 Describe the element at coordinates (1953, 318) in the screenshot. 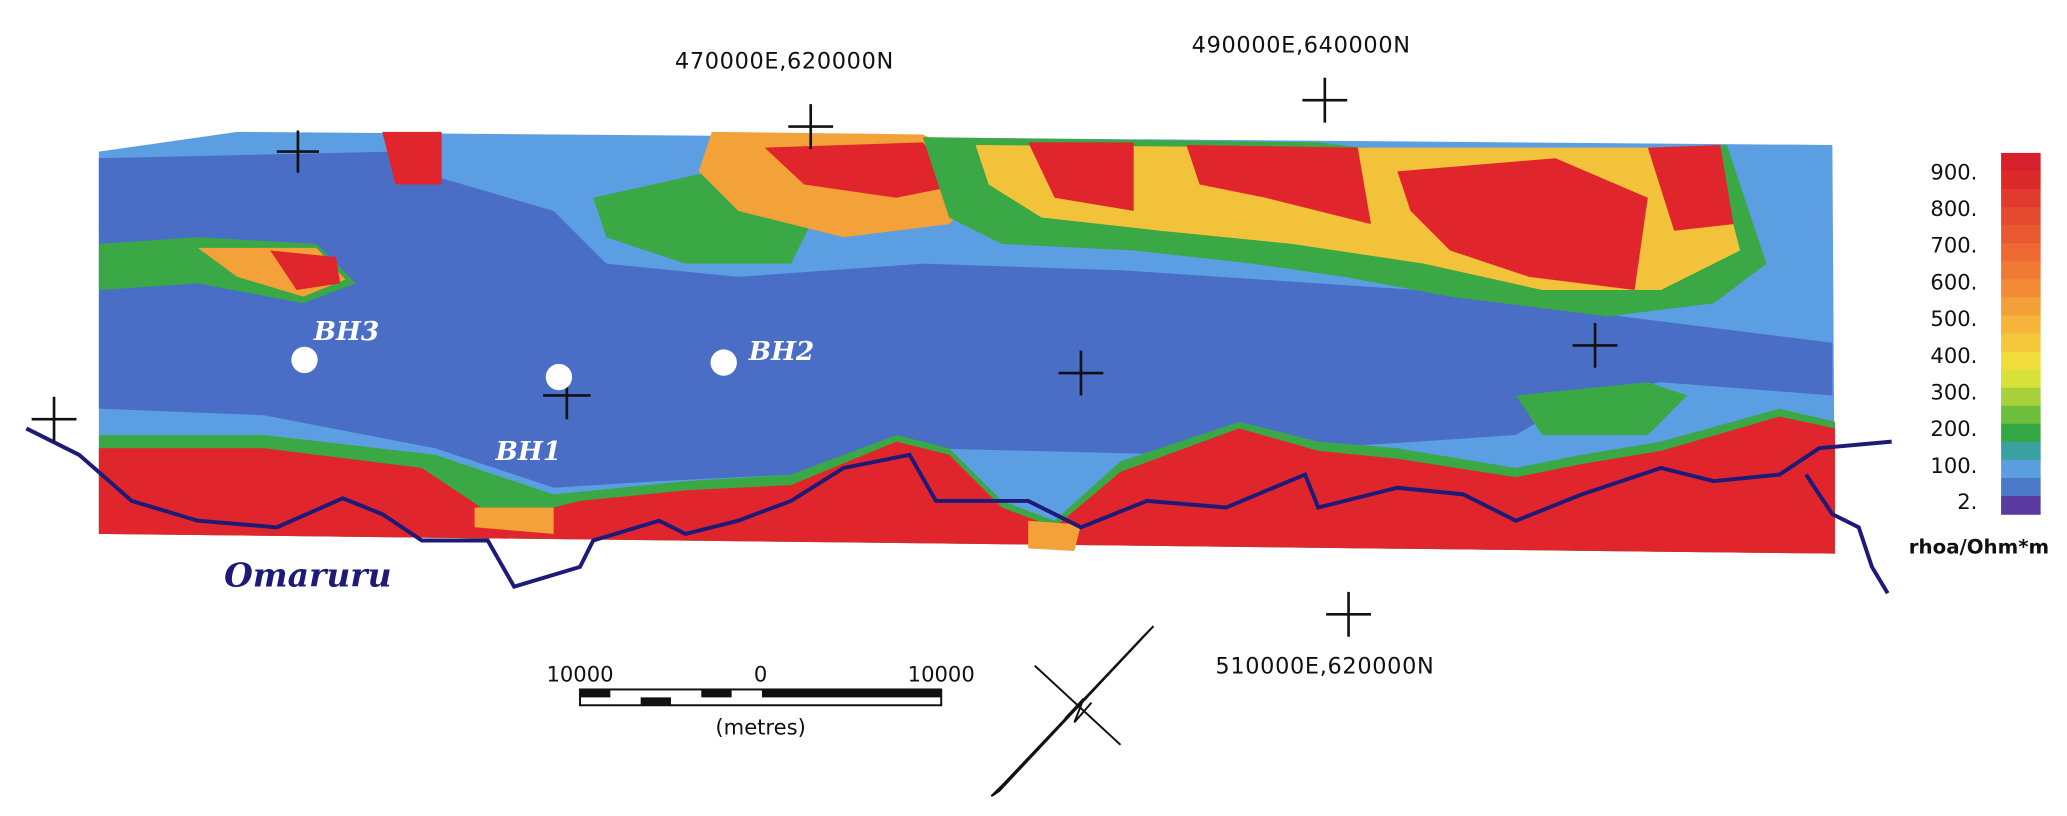

I see `legend-tick-label: 500.` at that location.